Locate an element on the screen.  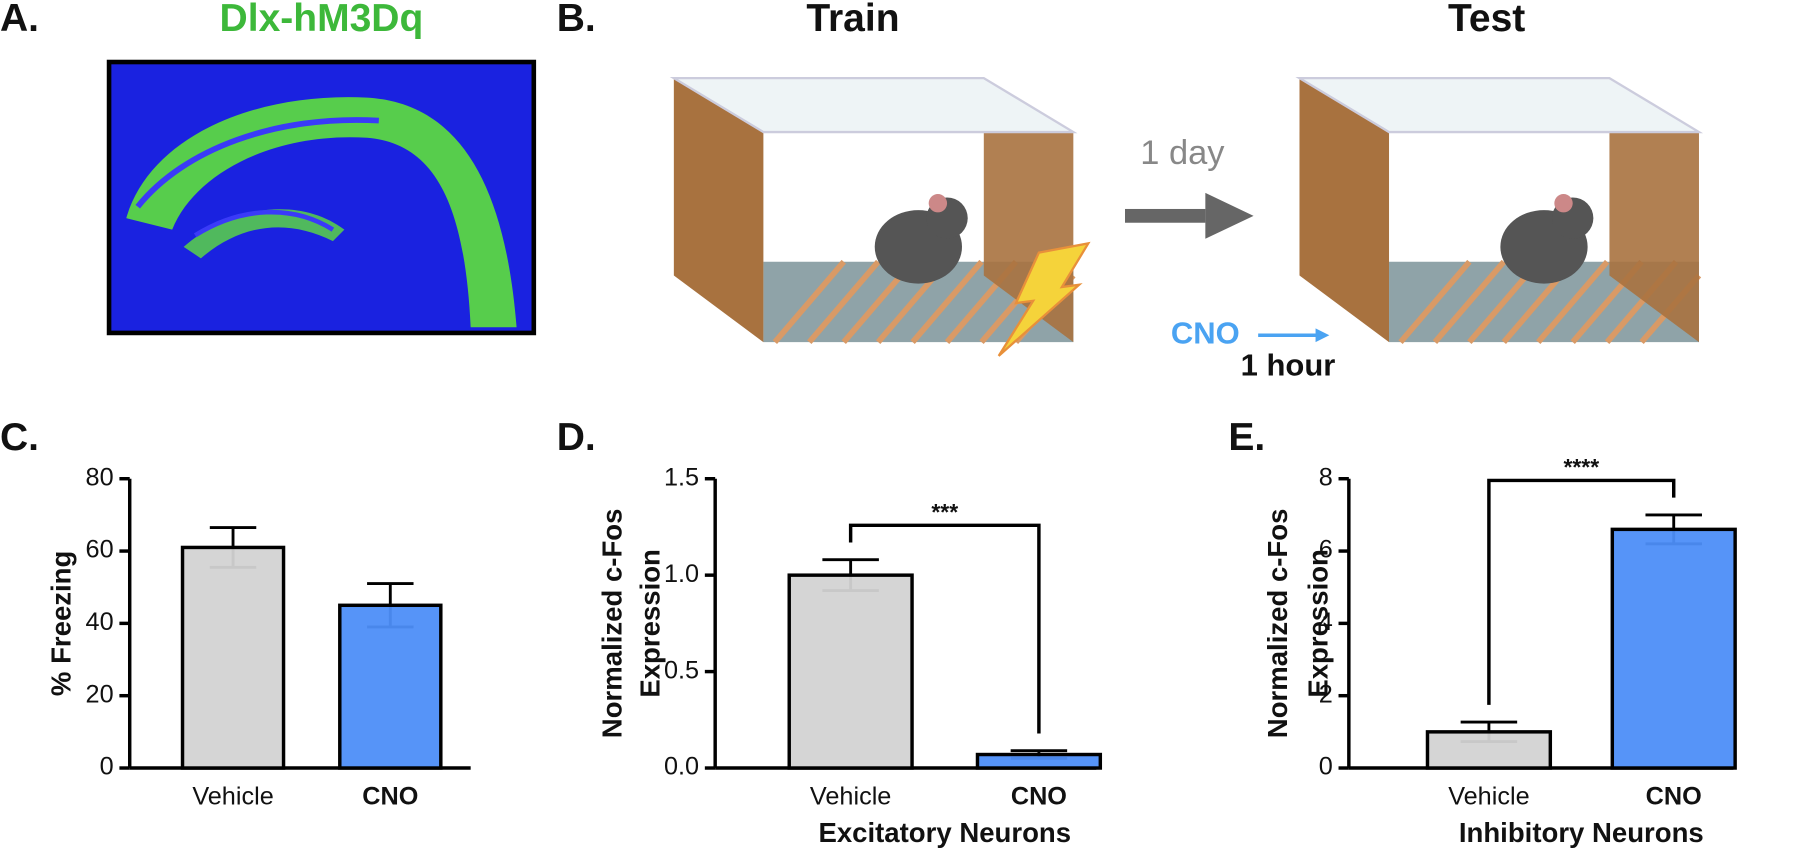
drug-label: CNO is located at coordinates (1205, 332).